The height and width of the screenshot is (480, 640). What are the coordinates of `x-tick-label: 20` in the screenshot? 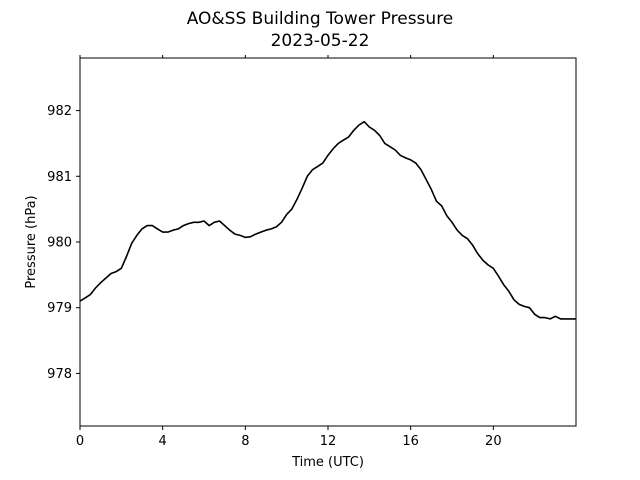 It's located at (493, 441).